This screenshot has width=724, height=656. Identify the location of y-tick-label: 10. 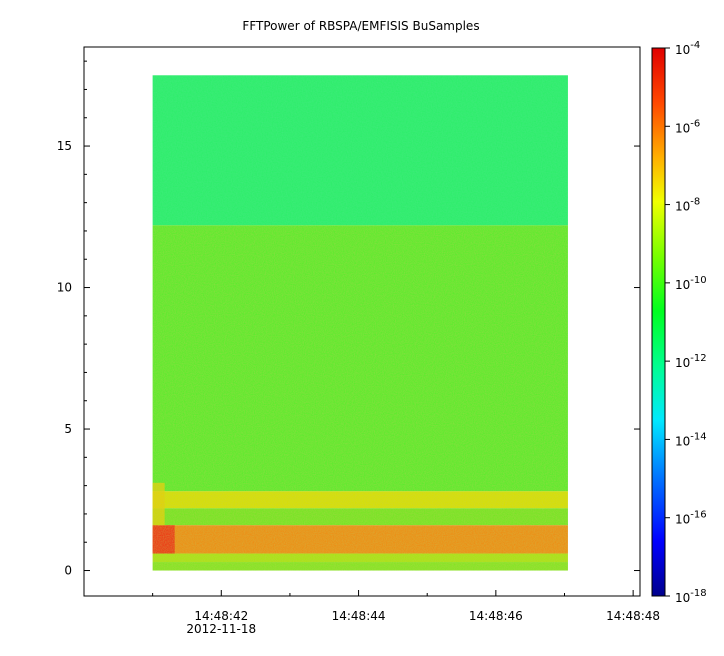
(64, 288).